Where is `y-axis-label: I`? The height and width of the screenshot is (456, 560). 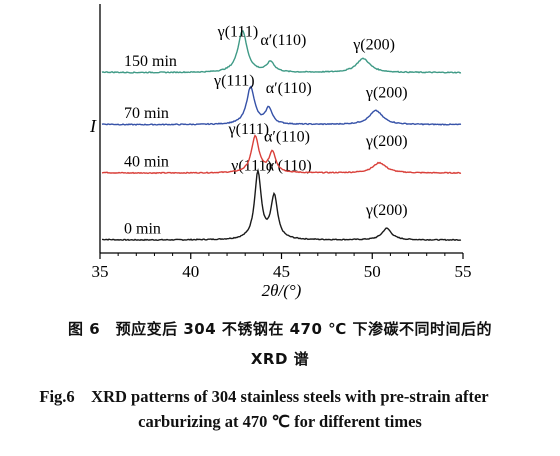 y-axis-label: I is located at coordinates (93, 126).